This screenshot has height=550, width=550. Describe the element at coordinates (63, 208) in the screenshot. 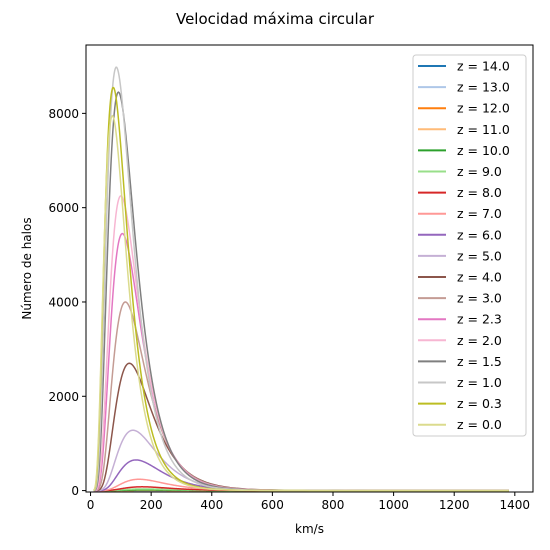

I see `y-tick-label-3: 6000` at that location.